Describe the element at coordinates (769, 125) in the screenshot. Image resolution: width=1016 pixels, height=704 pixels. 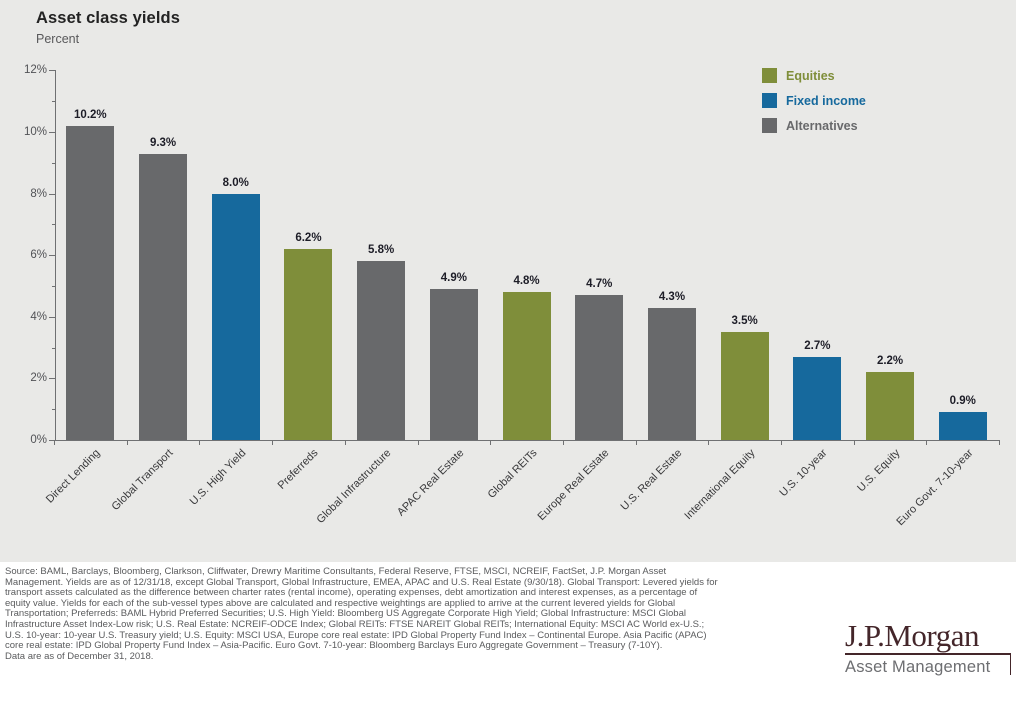
I see `alternatives-swatch-icon` at that location.